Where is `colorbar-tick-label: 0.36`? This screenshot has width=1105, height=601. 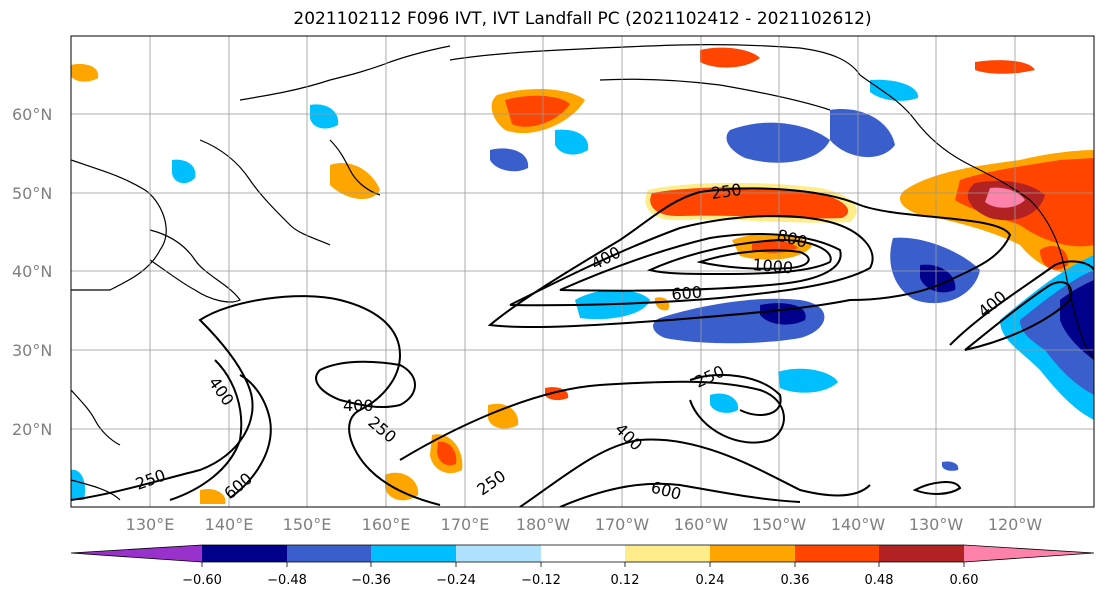
colorbar-tick-label: 0.36 is located at coordinates (795, 580).